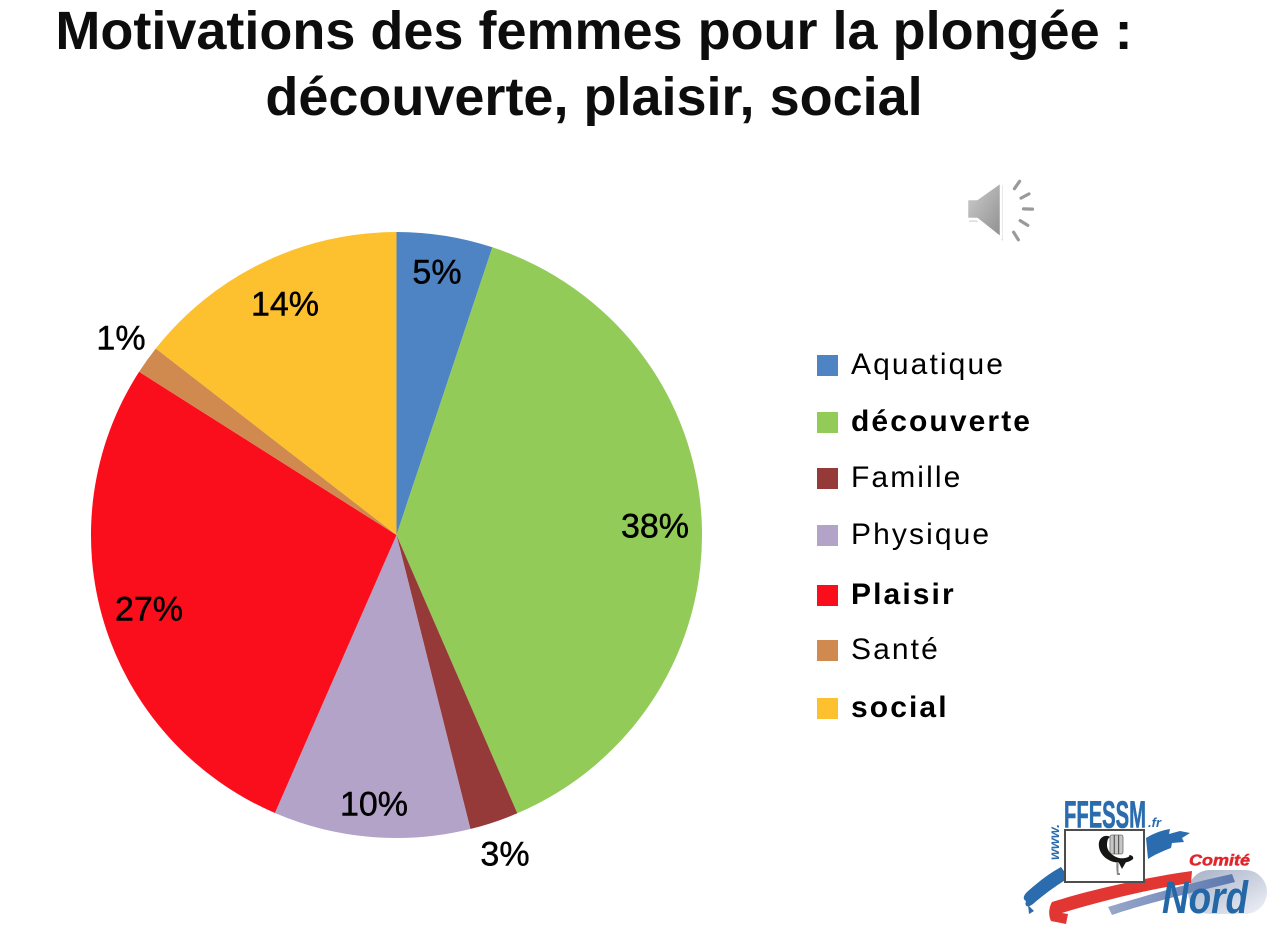 The width and height of the screenshot is (1280, 929). I want to click on svg-text: FFESSM, so click(1105, 816).